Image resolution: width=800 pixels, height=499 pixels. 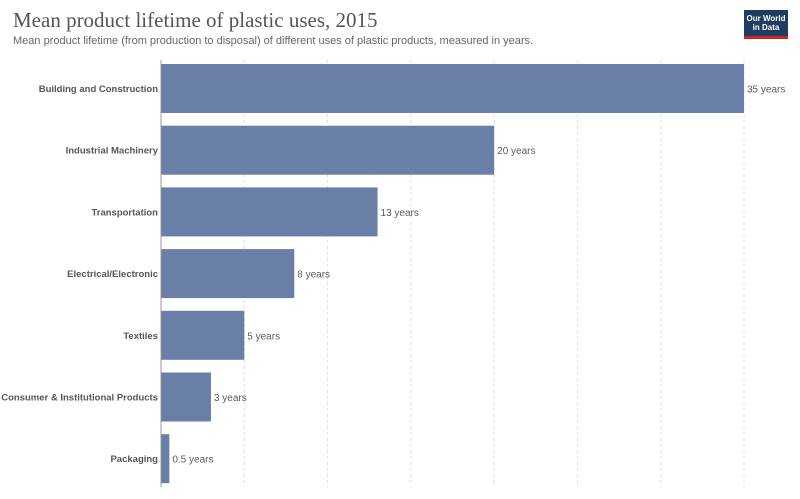 I want to click on category-label: Packaging, so click(x=134, y=459).